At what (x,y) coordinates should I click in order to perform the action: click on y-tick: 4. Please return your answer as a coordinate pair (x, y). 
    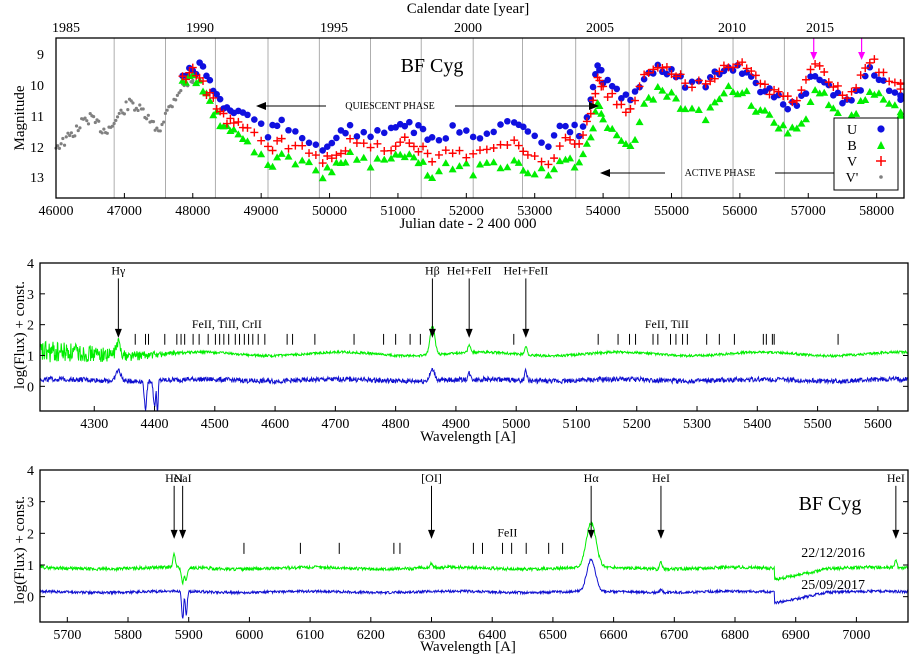
    Looking at the image, I should click on (30, 264).